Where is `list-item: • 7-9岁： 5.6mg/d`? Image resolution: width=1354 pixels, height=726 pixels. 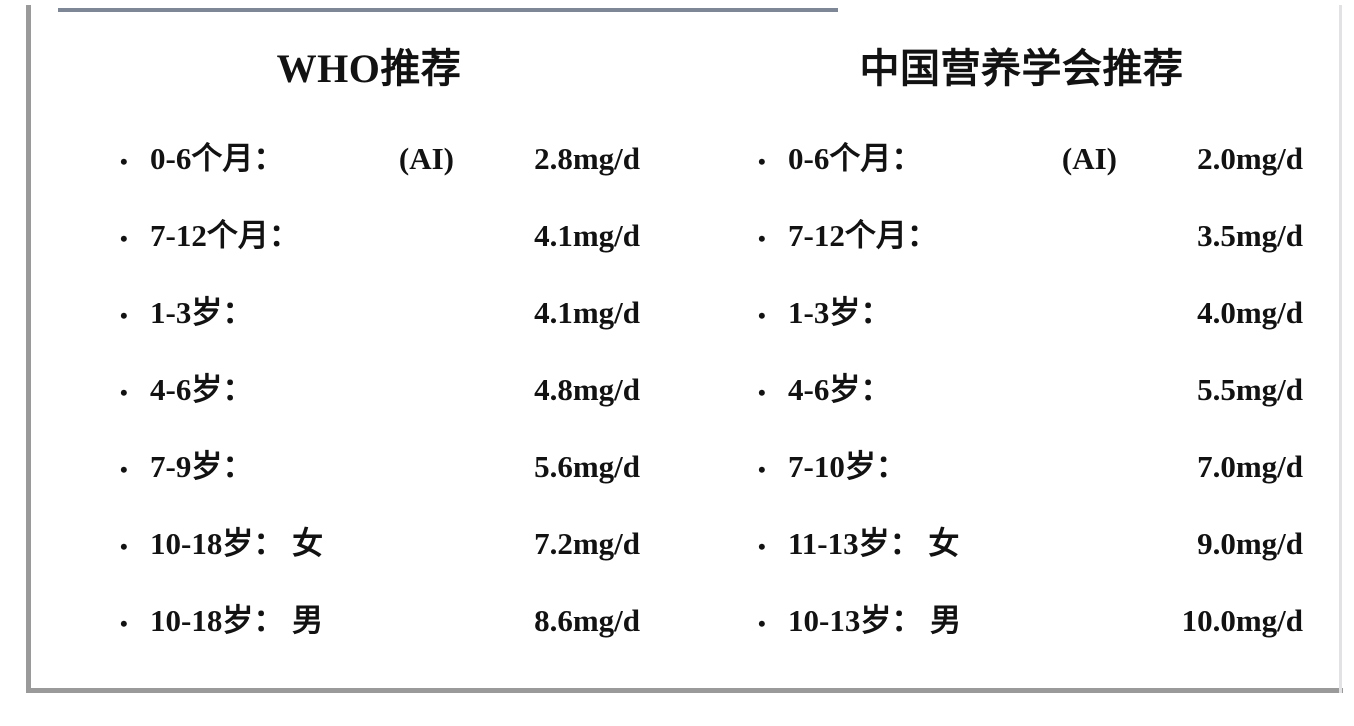
list-item: • 7-9岁： 5.6mg/d is located at coordinates (380, 479).